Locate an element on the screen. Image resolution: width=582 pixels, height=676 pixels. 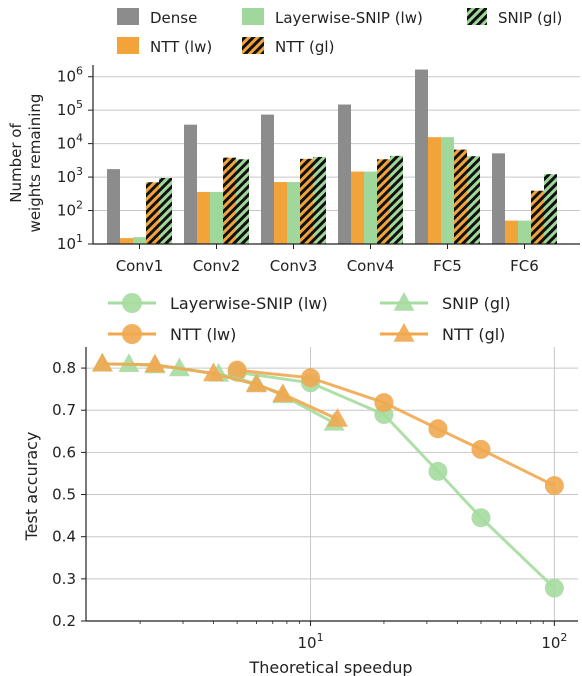
bar-ntt-lw-conv2 is located at coordinates (203, 217).